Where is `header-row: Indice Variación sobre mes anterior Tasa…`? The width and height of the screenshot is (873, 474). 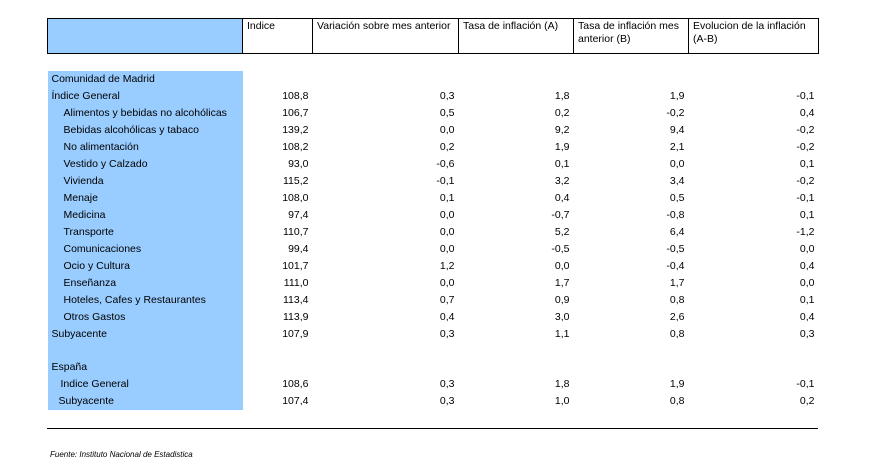 header-row: Indice Variación sobre mes anterior Tasa… is located at coordinates (433, 36).